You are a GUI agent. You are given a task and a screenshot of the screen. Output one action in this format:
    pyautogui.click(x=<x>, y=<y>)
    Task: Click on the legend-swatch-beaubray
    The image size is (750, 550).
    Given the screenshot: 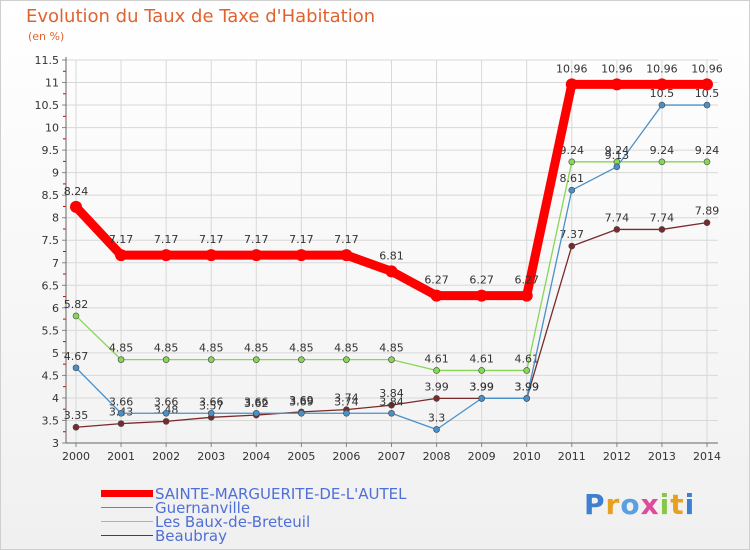 What is the action you would take?
    pyautogui.click(x=127, y=535)
    